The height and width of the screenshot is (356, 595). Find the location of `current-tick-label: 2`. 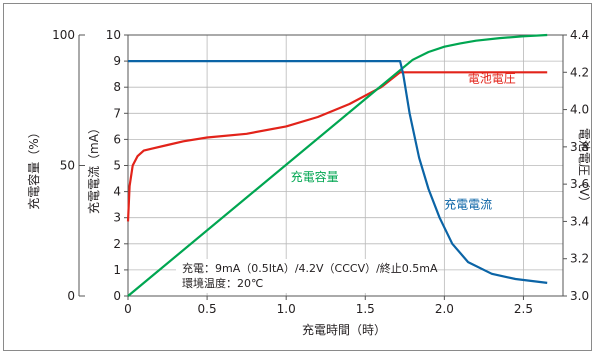

current-tick-label: 2 is located at coordinates (117, 244).